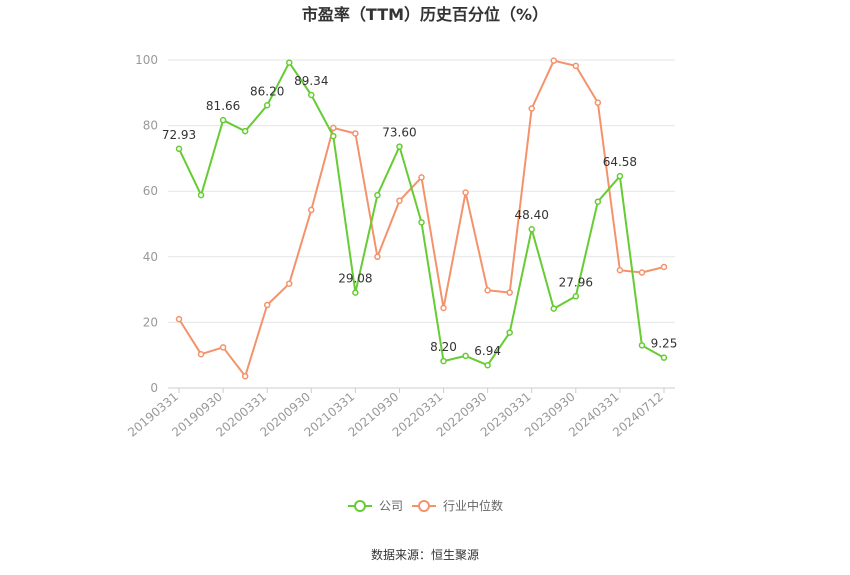  What do you see at coordinates (311, 81) in the screenshot?
I see `data-label: 89.34` at bounding box center [311, 81].